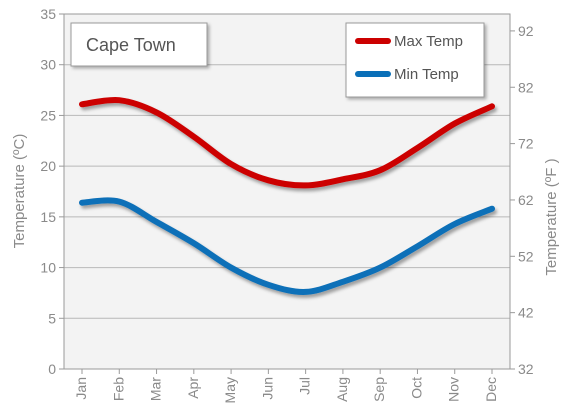  I want to click on chart-title-box: Cape Town, so click(139, 44).